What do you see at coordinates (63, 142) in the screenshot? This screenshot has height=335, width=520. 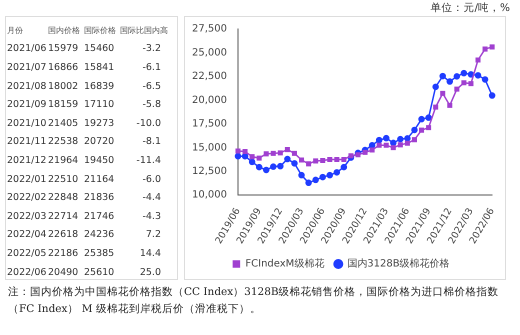 I see `data-label: 22538` at bounding box center [63, 142].